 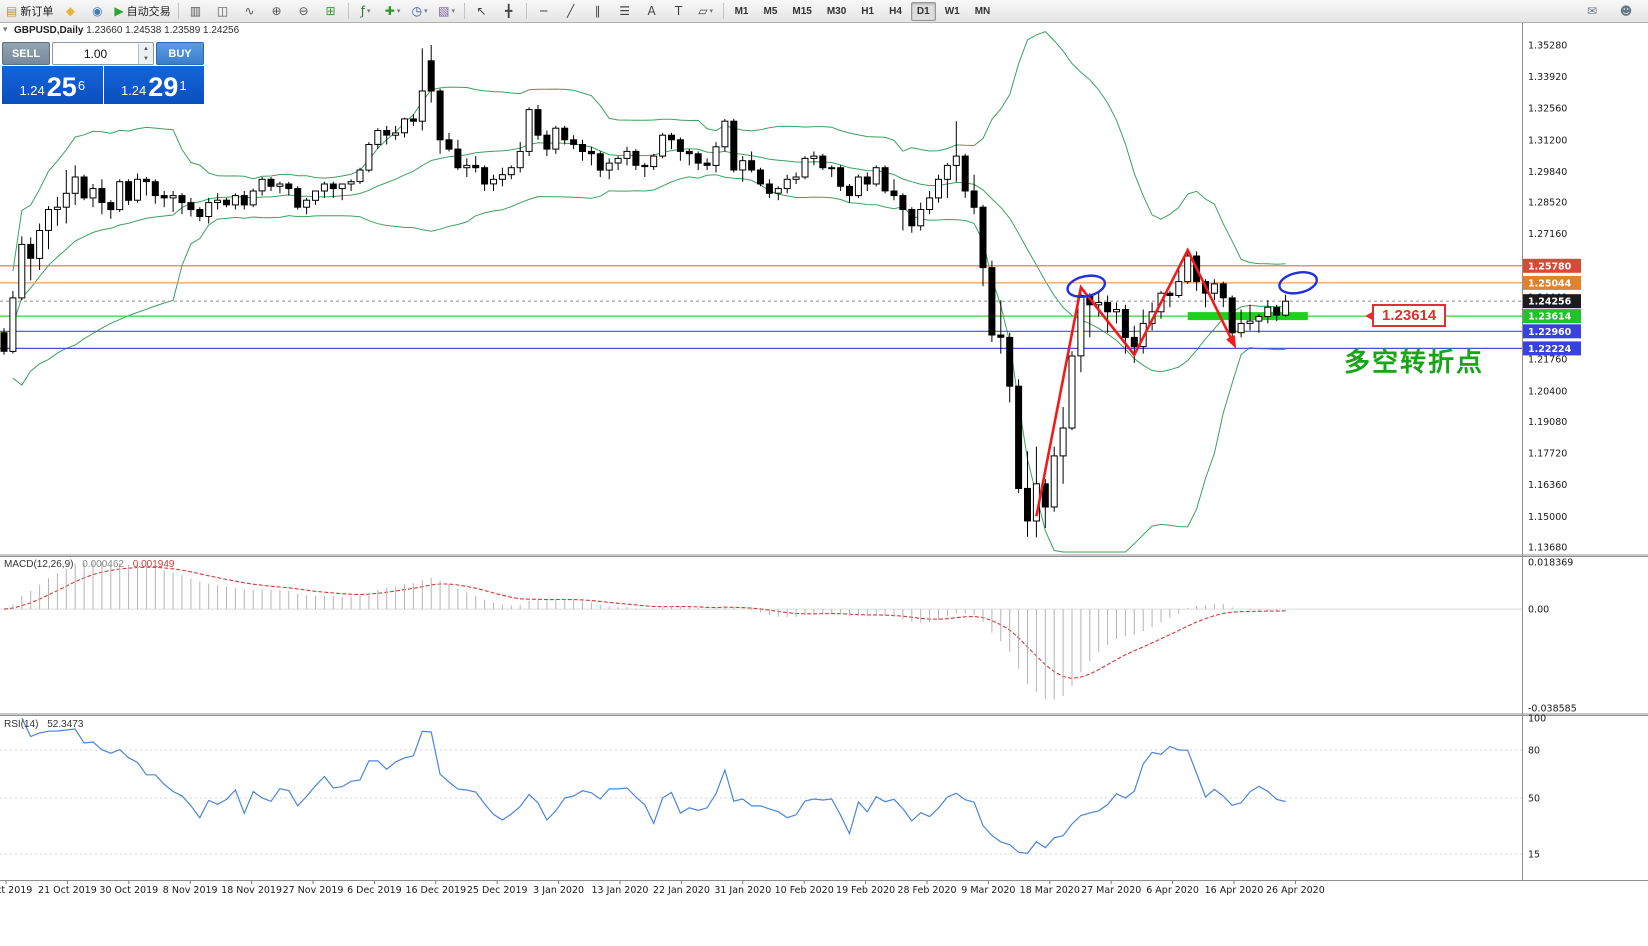 I want to click on chart-bars-button: ▥, so click(x=196, y=11).